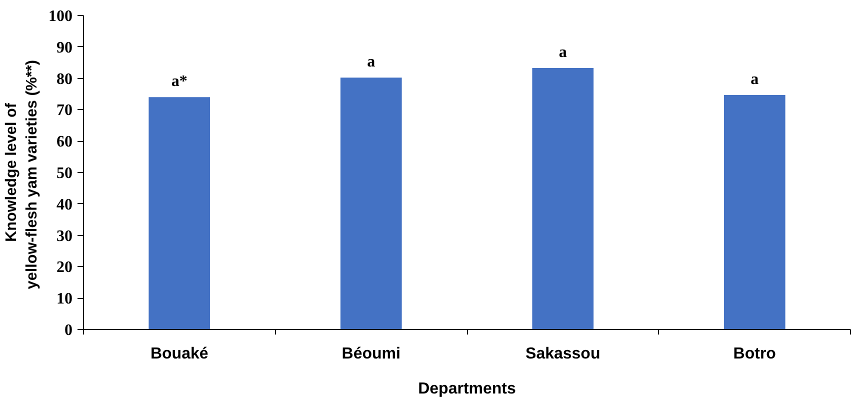 The width and height of the screenshot is (855, 400). What do you see at coordinates (64, 299) in the screenshot?
I see `y-tick-label: 10` at bounding box center [64, 299].